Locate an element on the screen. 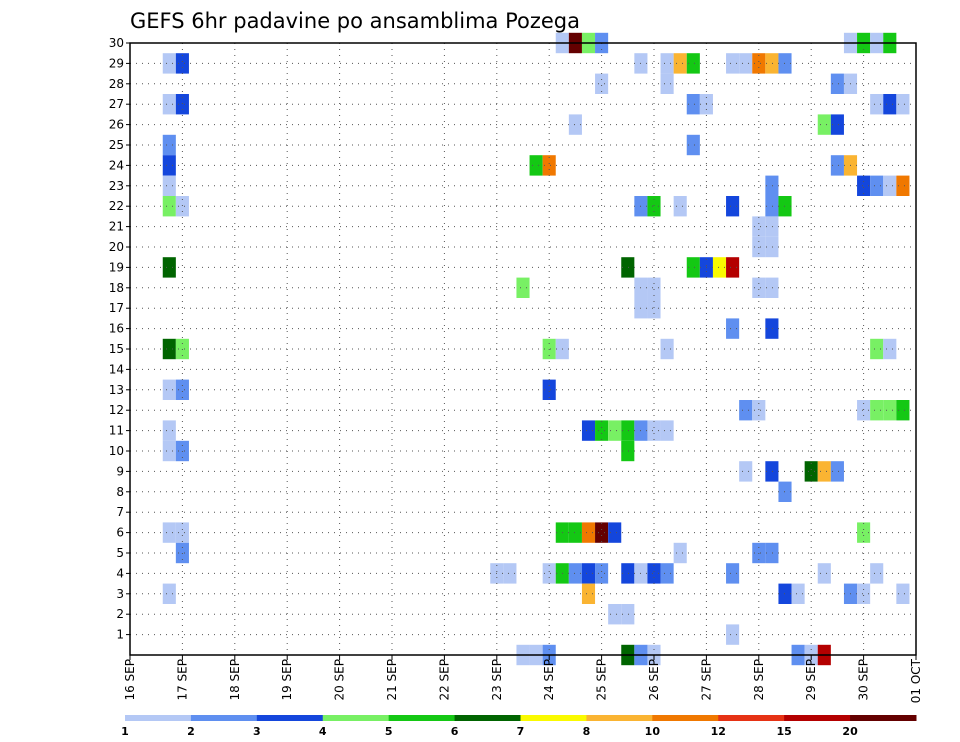  x-tick-label: 26 SEP is located at coordinates (654, 680).